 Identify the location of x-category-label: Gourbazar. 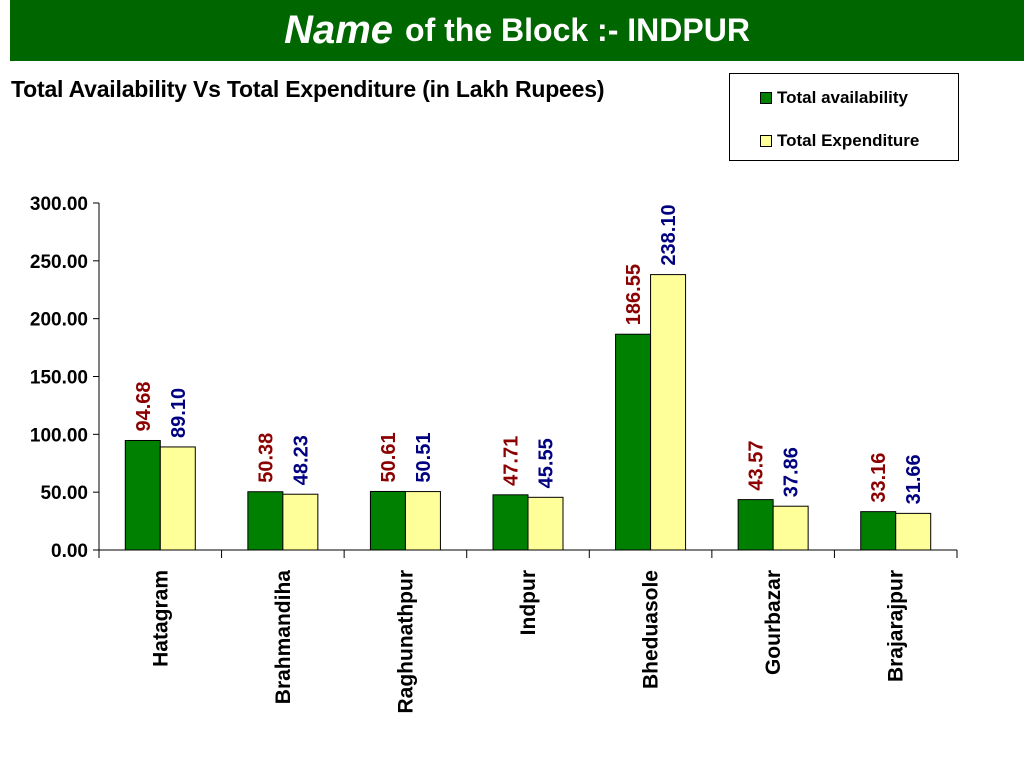
(773, 622).